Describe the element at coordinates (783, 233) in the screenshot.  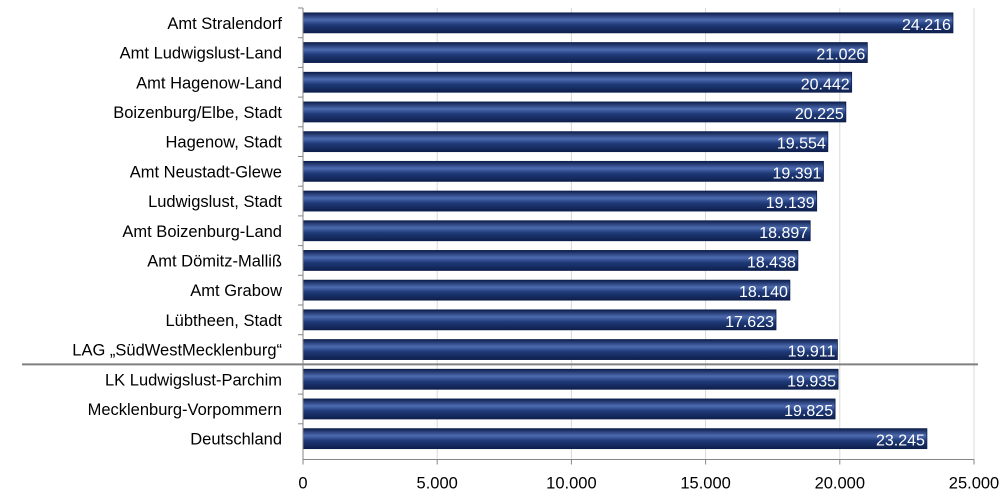
I see `value-label: 18.897` at that location.